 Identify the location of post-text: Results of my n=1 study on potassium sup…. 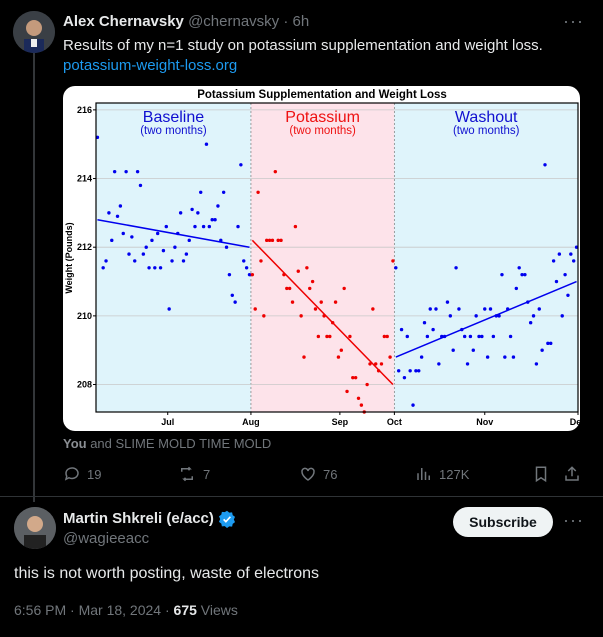
(303, 45).